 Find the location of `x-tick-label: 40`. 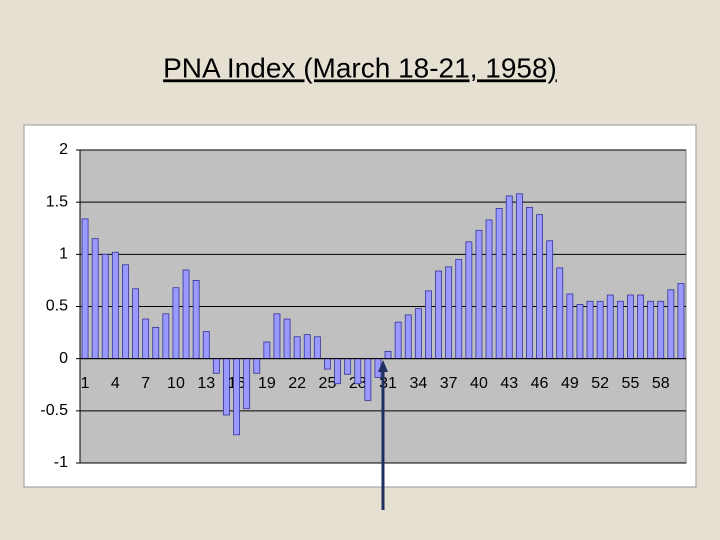

x-tick-label: 40 is located at coordinates (479, 383).